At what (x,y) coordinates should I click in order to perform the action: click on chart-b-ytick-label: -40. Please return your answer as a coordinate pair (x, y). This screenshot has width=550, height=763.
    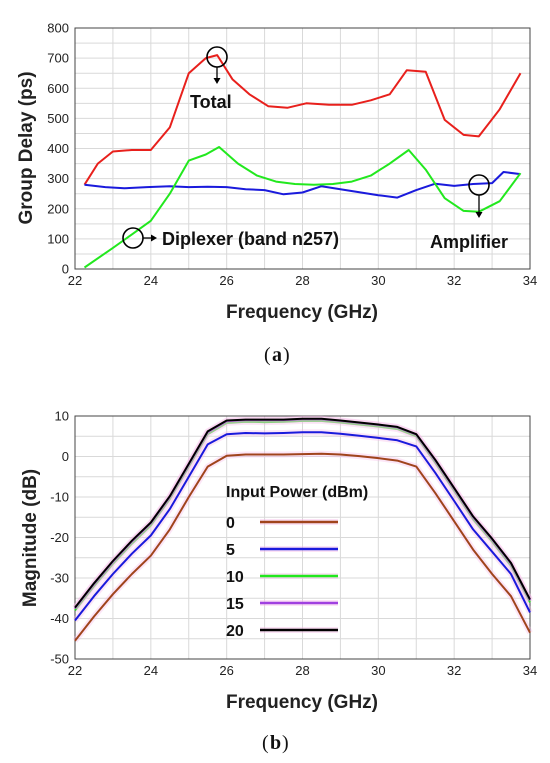
    Looking at the image, I should click on (59, 618).